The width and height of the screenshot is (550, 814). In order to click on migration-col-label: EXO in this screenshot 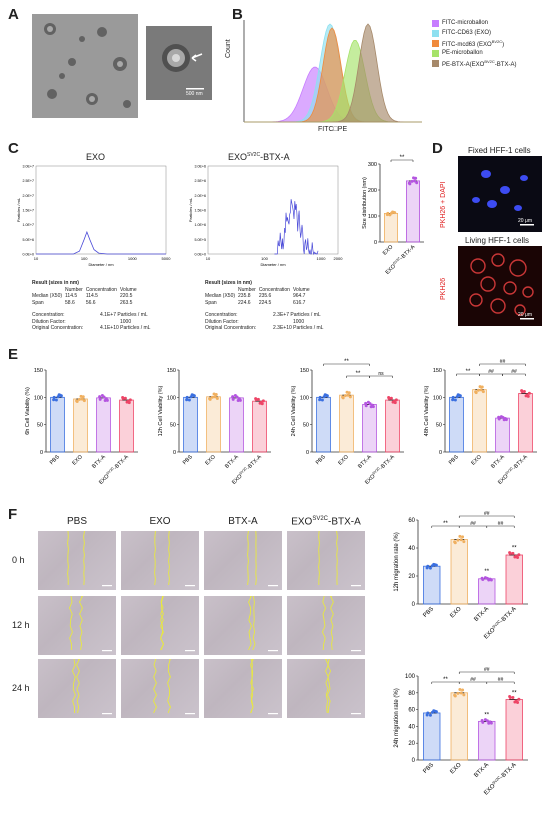, I will do `click(160, 521)`.